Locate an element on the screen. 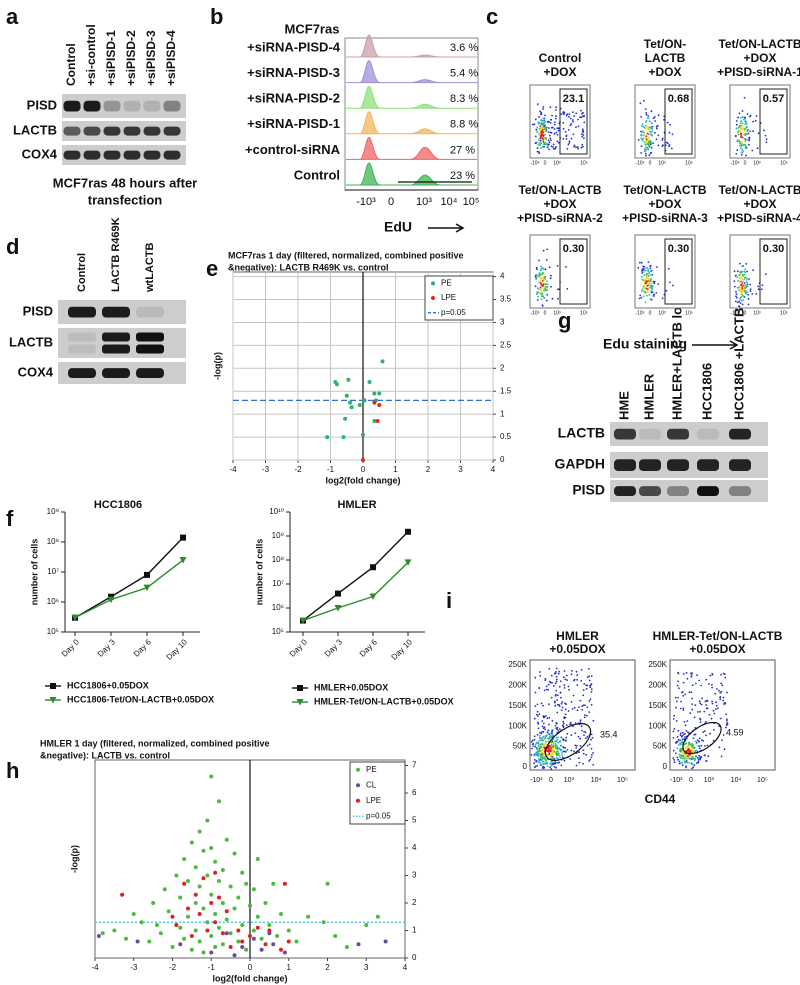 This screenshot has height=985, width=800. lane-label: HME is located at coordinates (623, 405).